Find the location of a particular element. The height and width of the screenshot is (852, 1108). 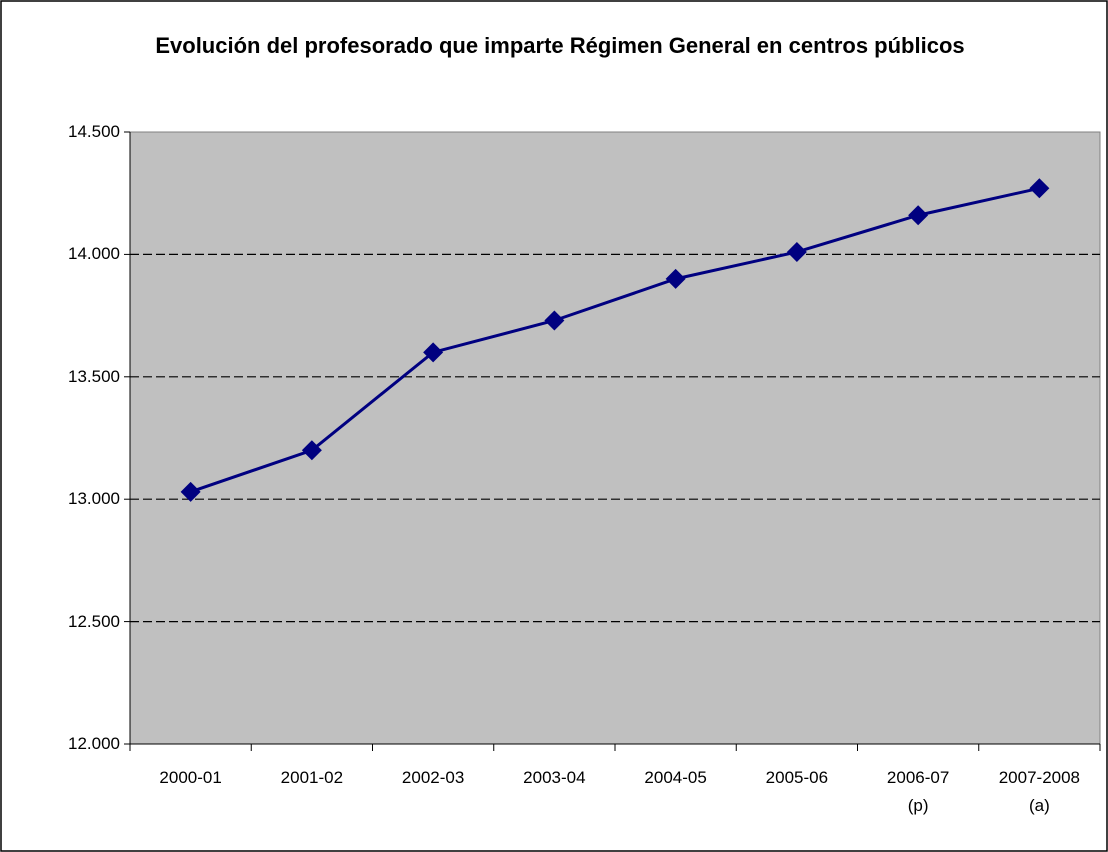

y-tick-label: 12.000 is located at coordinates (94, 743).